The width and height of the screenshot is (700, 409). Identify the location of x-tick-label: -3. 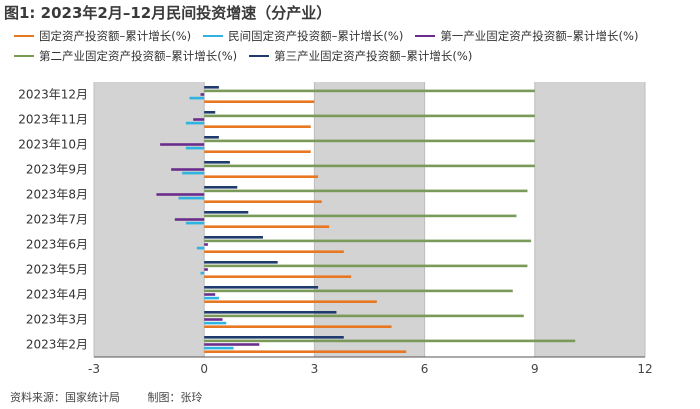
(94, 369).